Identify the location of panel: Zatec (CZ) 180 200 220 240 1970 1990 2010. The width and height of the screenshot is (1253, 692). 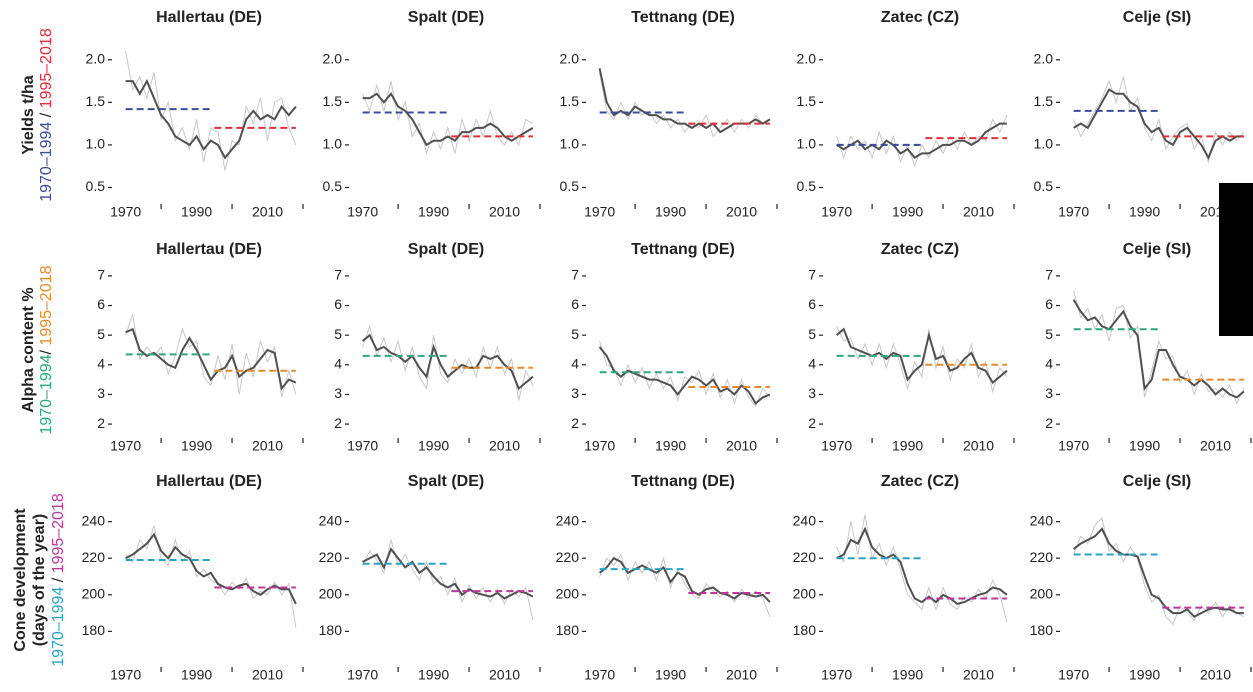
(904, 578).